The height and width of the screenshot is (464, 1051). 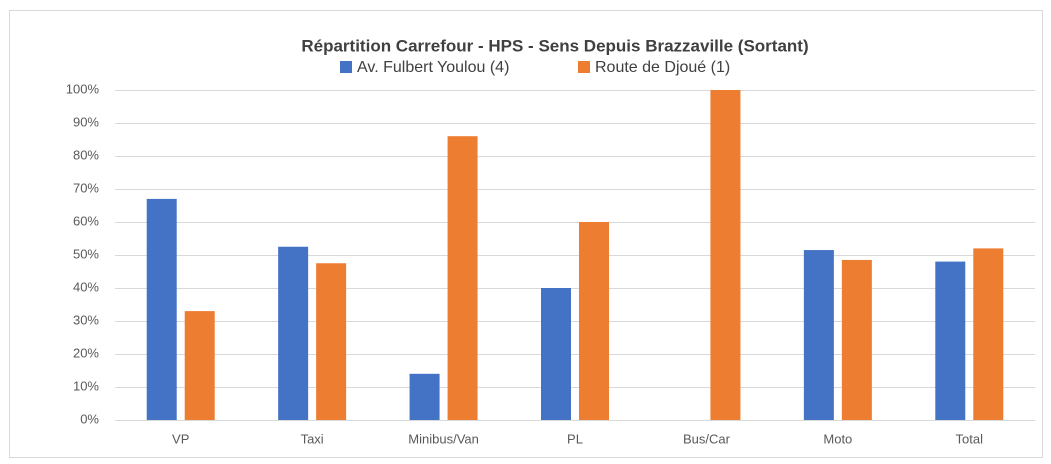 I want to click on y-tick-label: 20%, so click(x=86, y=352).